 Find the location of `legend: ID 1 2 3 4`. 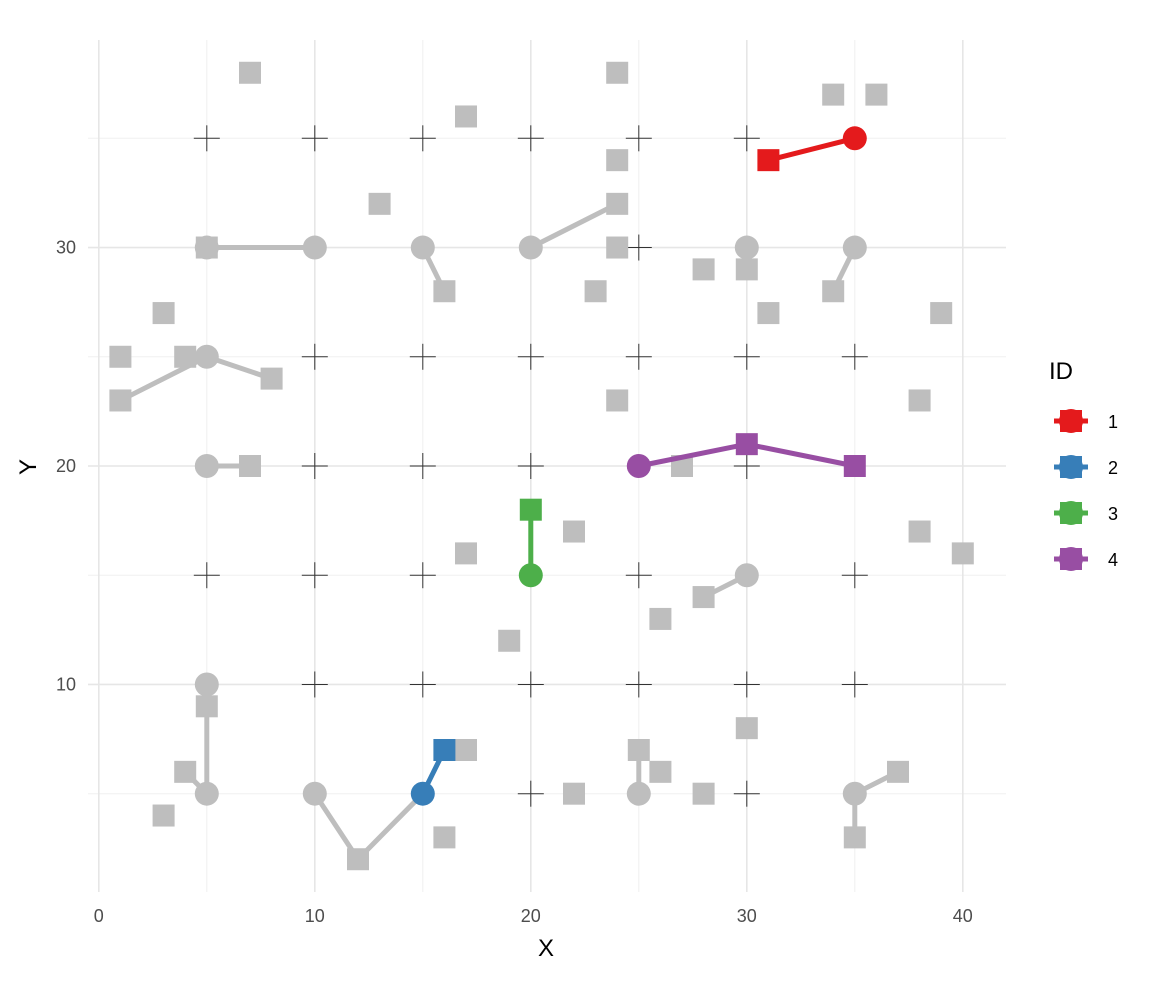

legend: ID 1 2 3 4 is located at coordinates (1083, 464).